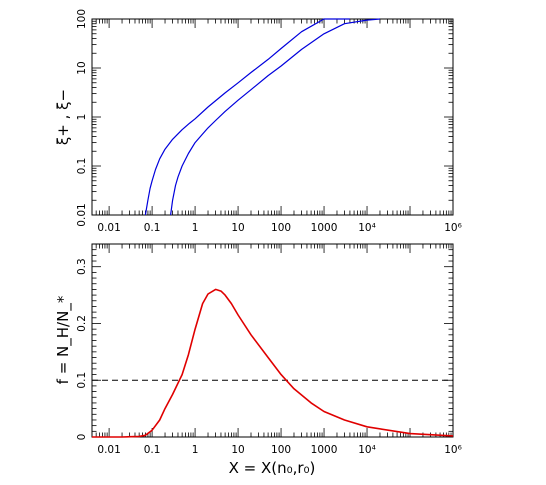 Image resolution: width=546 pixels, height=485 pixels. Describe the element at coordinates (82, 67) in the screenshot. I see `y-tick-label: 10` at that location.